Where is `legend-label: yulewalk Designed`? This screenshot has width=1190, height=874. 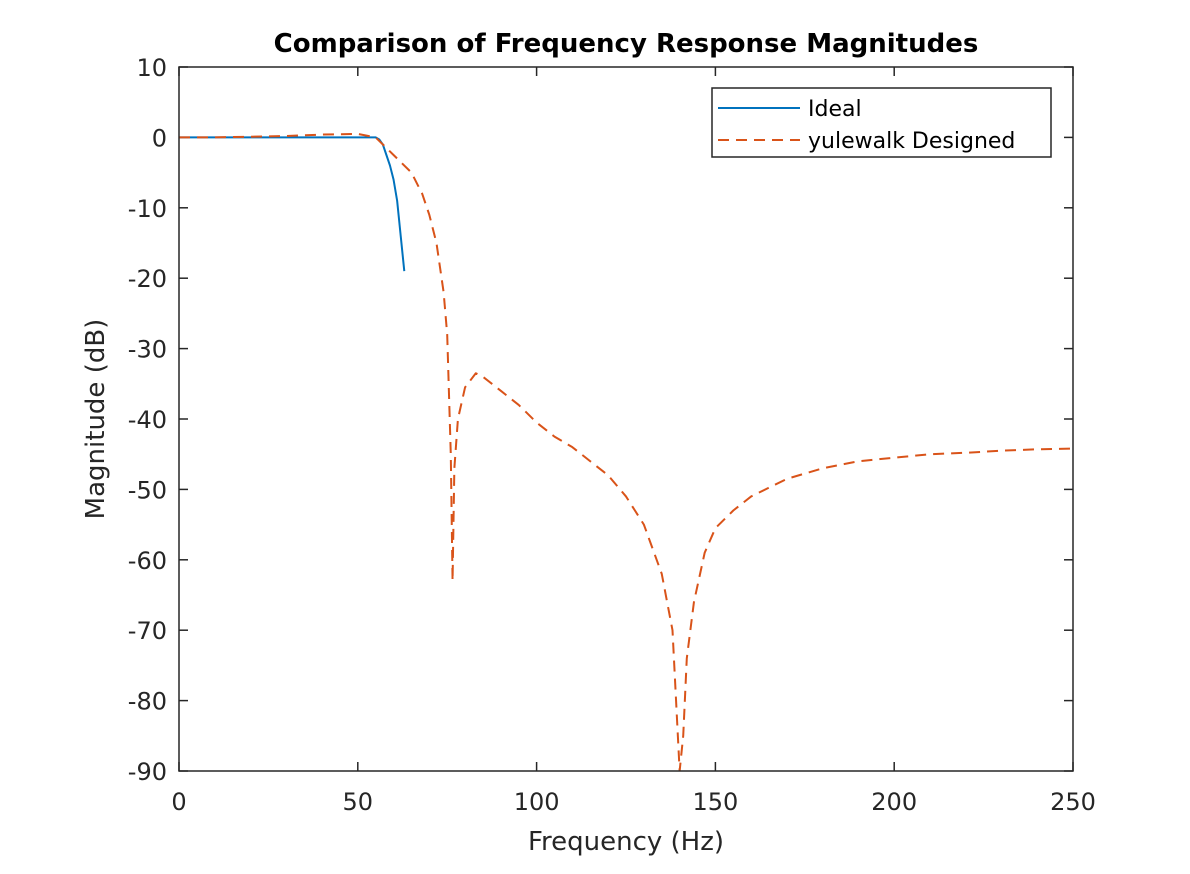
legend-label: yulewalk Designed is located at coordinates (911, 141).